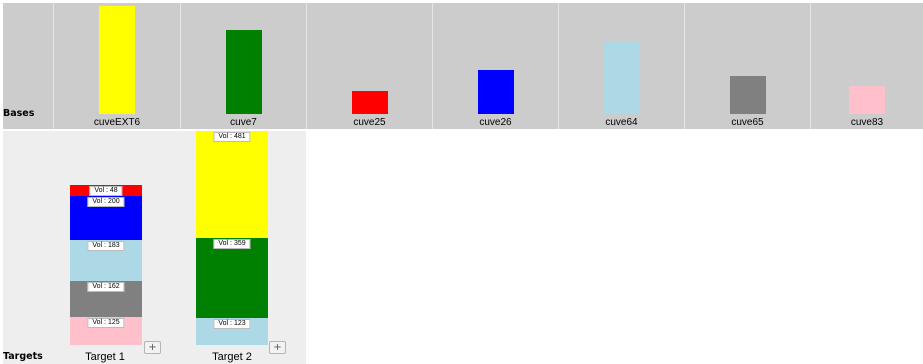  I want to click on target-label: Target 2, so click(232, 357).